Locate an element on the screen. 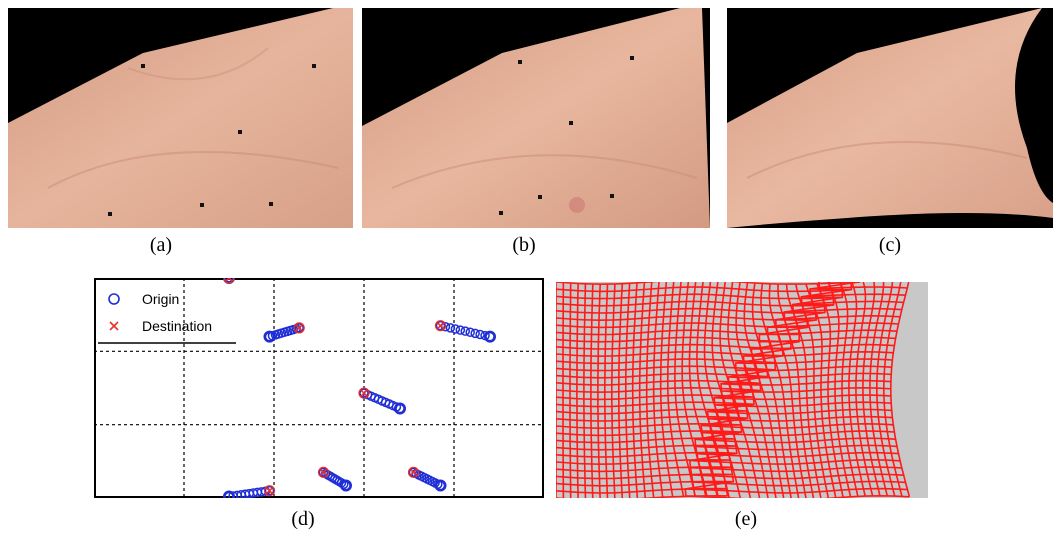  caption-a: (a) is located at coordinates (161, 245).